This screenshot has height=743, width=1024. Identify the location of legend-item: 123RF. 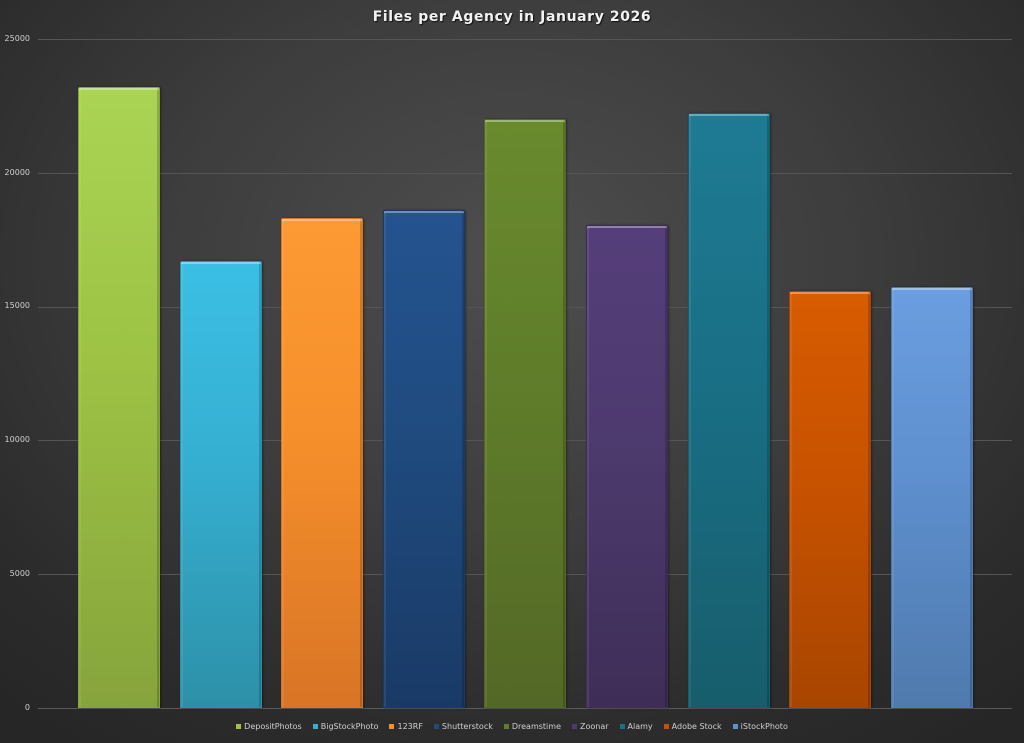
(406, 726).